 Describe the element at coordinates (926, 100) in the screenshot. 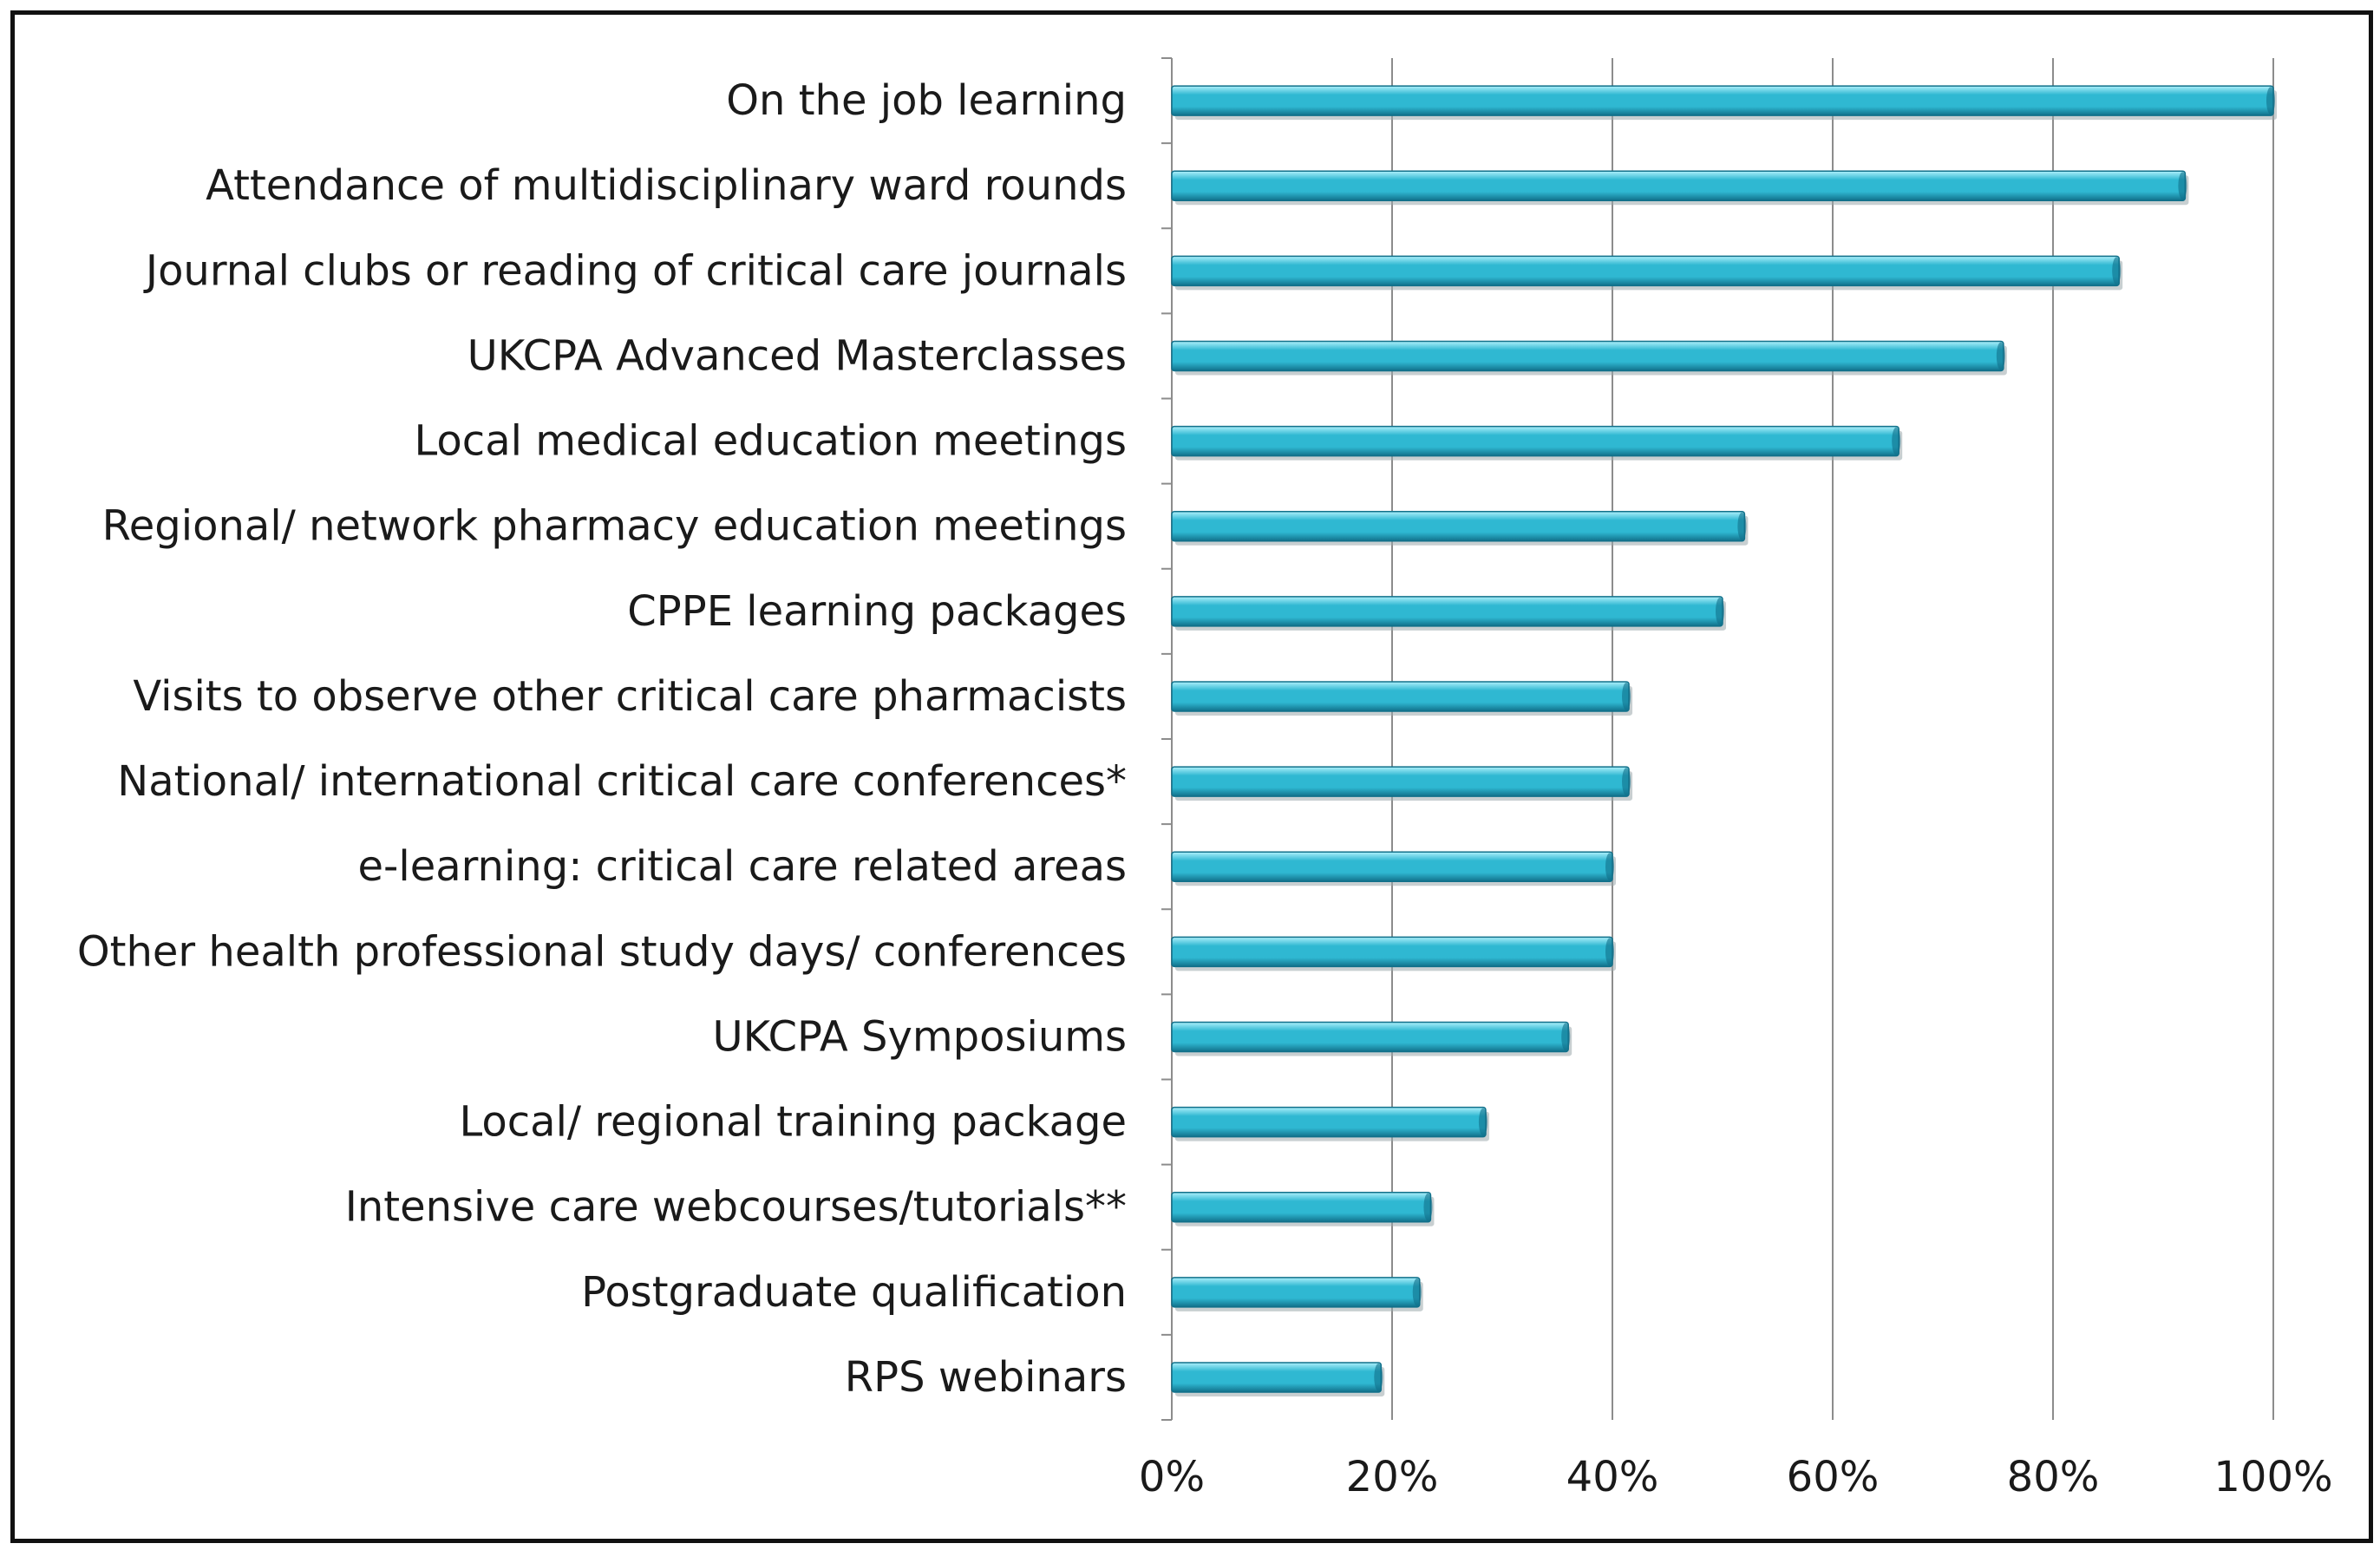

I see `category-label: On the job learning` at that location.